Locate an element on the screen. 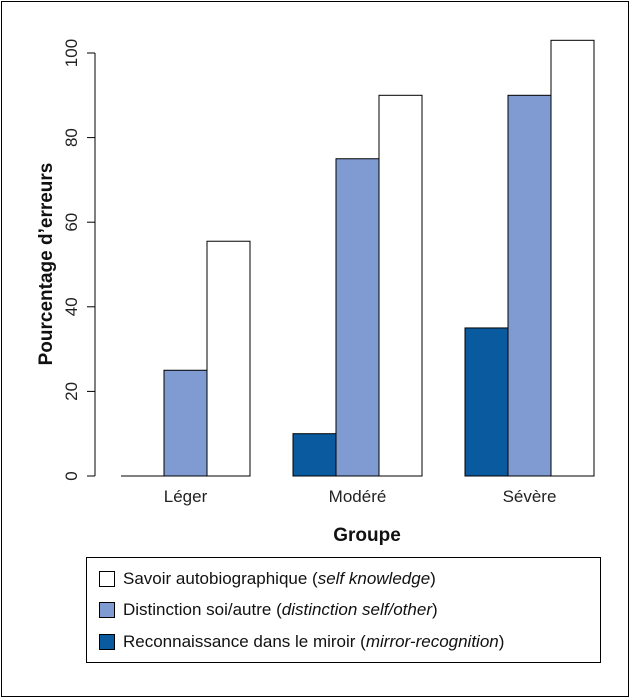  x-category-label: Modéré is located at coordinates (358, 496).